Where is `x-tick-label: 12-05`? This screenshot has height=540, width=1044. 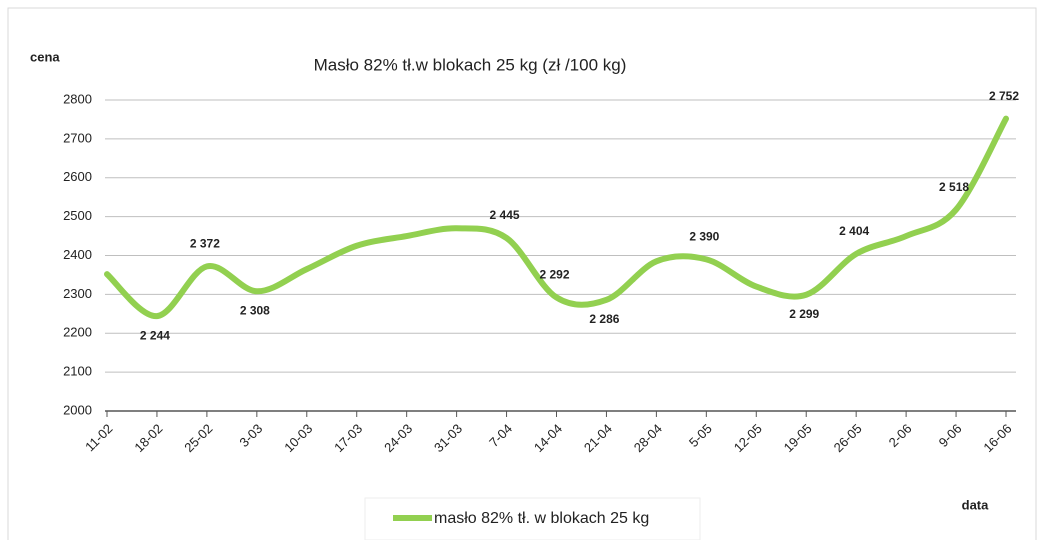 x-tick-label: 12-05 is located at coordinates (748, 438).